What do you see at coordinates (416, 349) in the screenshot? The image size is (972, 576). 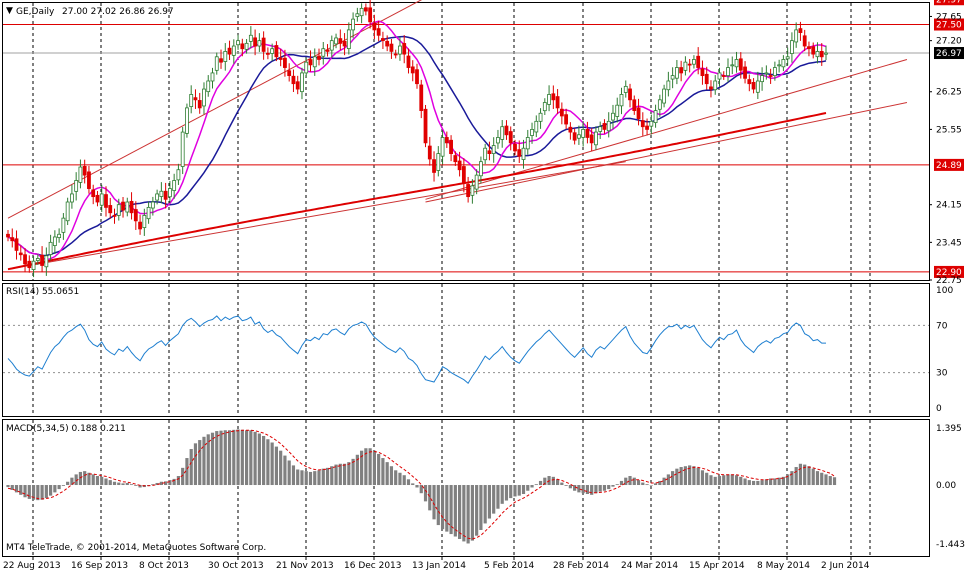 I see `rsi-line` at bounding box center [416, 349].